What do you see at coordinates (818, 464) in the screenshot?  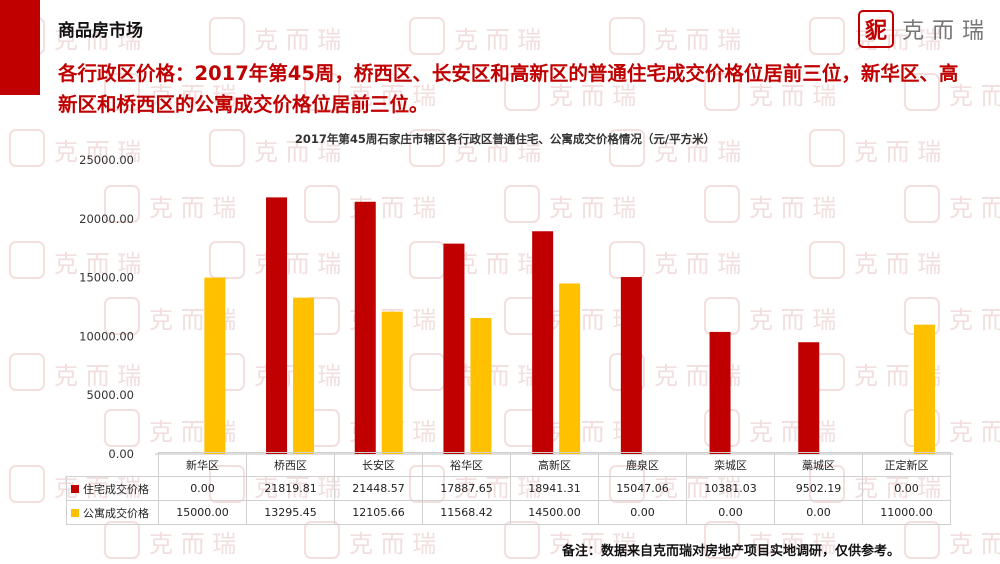 I see `x-category-label: 藁城区` at bounding box center [818, 464].